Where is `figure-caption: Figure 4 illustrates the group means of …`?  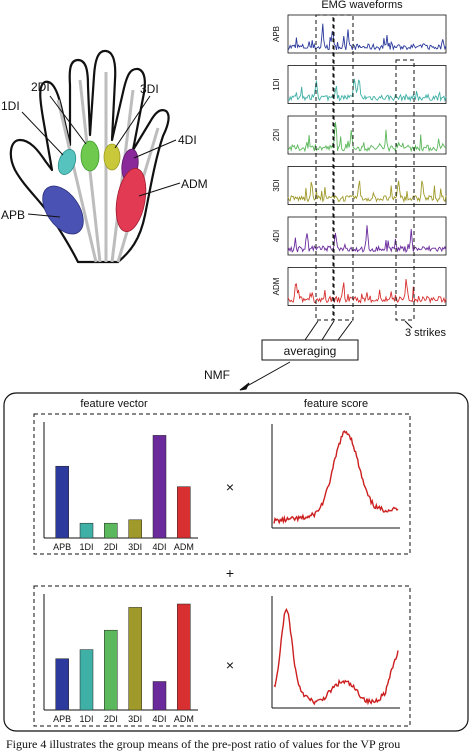
figure-caption: Figure 4 illustrates the group means of … is located at coordinates (203, 744).